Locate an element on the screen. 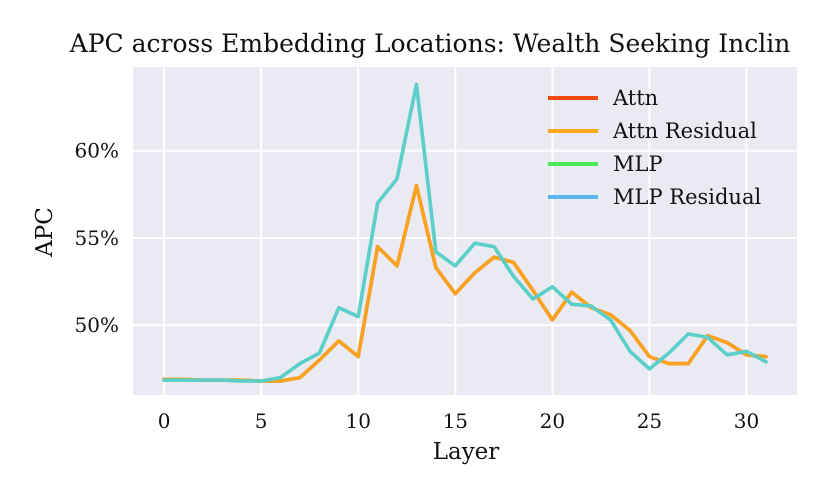 The width and height of the screenshot is (830, 498). y-axis-ticks: 50% 55% 60% is located at coordinates (97, 238).